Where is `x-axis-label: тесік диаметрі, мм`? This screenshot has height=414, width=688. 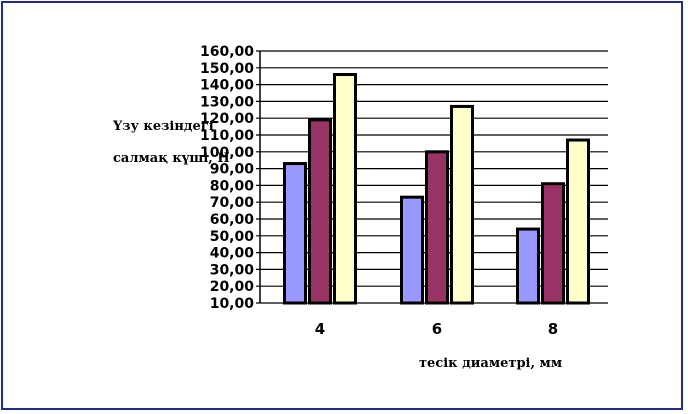
x-axis-label: тесік диаметрі, мм is located at coordinates (490, 363).